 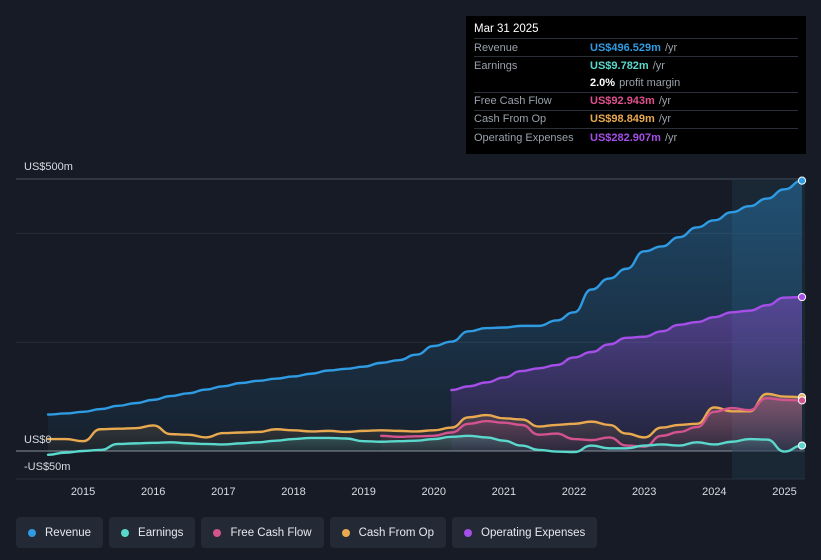 What do you see at coordinates (714, 492) in the screenshot?
I see `x-tick-label: 2024` at bounding box center [714, 492].